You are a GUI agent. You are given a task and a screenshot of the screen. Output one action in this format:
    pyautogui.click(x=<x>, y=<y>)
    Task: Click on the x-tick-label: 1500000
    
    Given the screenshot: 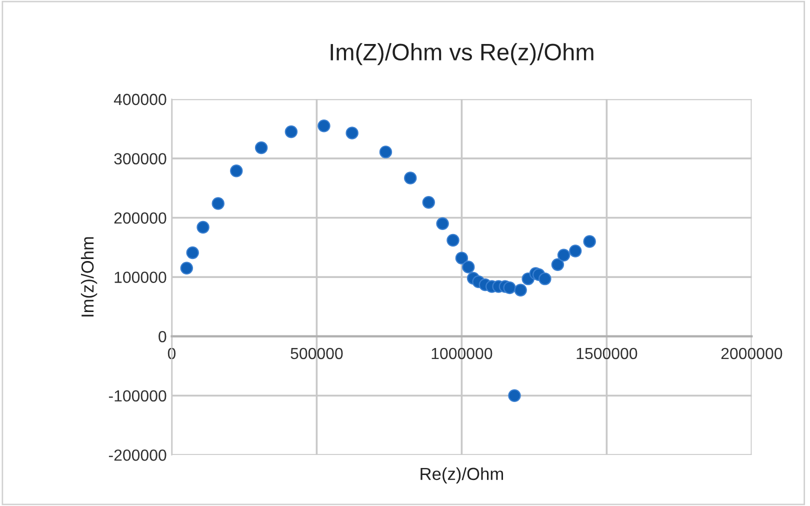 What is the action you would take?
    pyautogui.click(x=607, y=354)
    